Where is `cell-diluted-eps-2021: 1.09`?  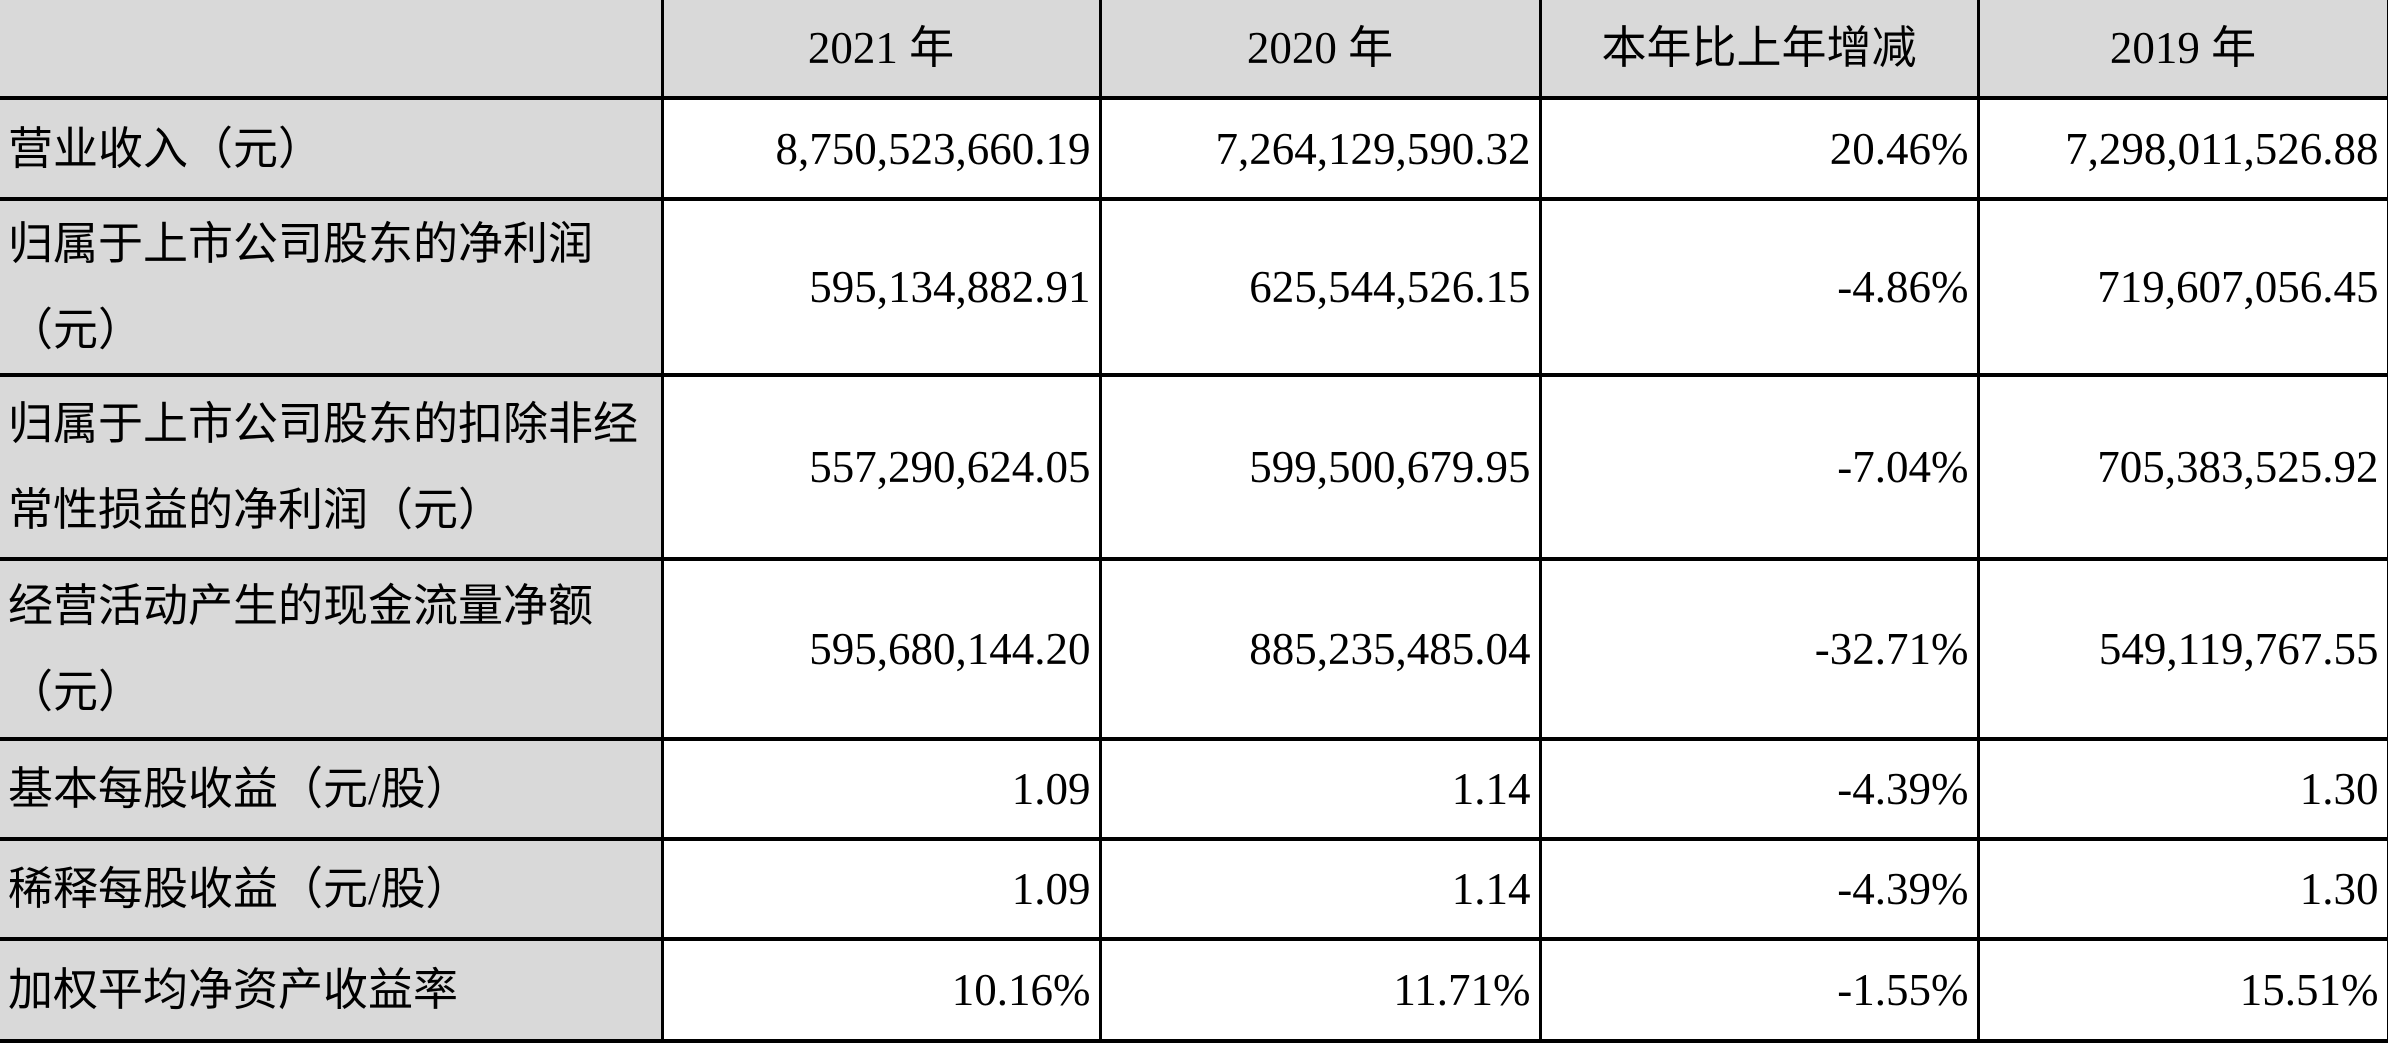 cell-diluted-eps-2021: 1.09 is located at coordinates (881, 889).